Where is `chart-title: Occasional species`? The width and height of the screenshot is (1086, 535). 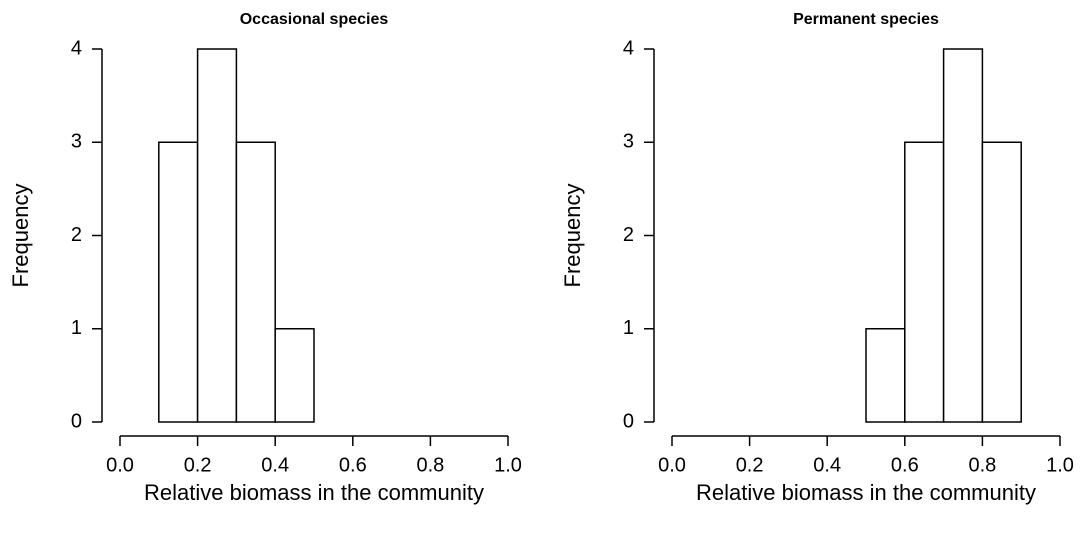 chart-title: Occasional species is located at coordinates (314, 19).